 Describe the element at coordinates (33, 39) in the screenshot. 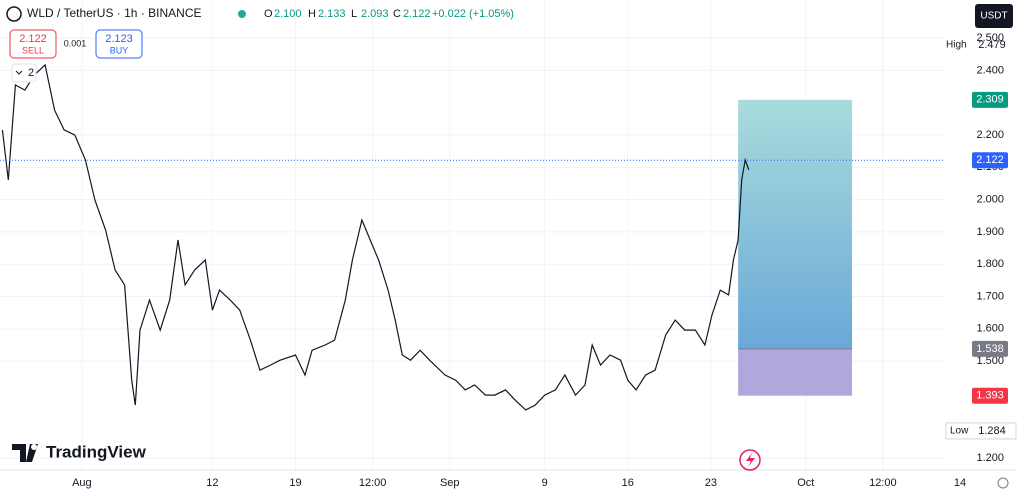

I see `sell-price: 2.122` at that location.